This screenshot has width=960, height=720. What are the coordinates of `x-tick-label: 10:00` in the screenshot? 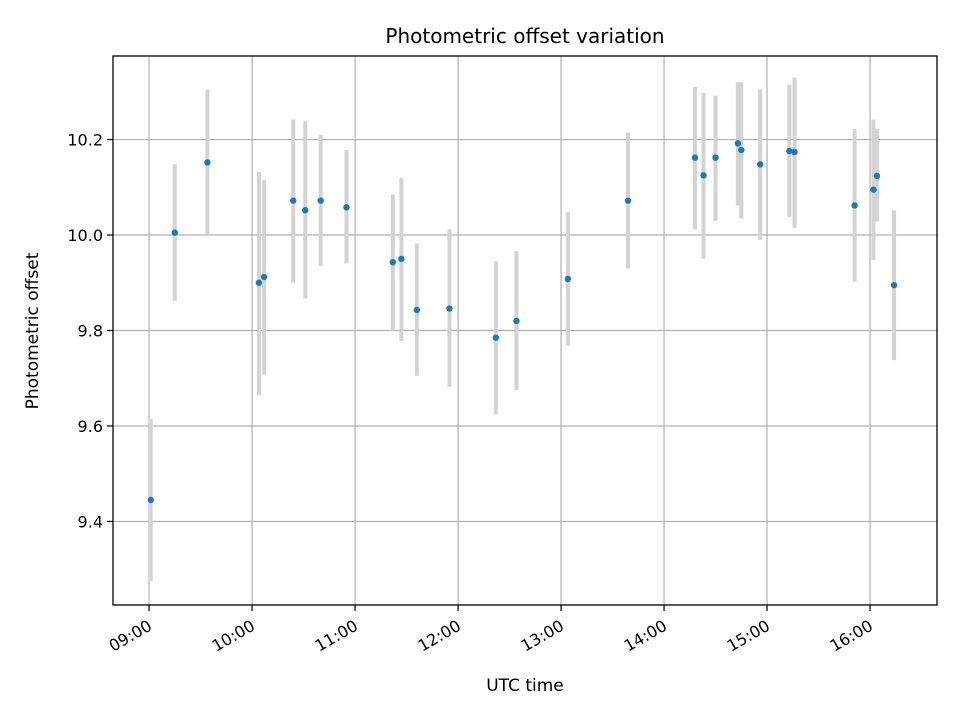 It's located at (233, 636).